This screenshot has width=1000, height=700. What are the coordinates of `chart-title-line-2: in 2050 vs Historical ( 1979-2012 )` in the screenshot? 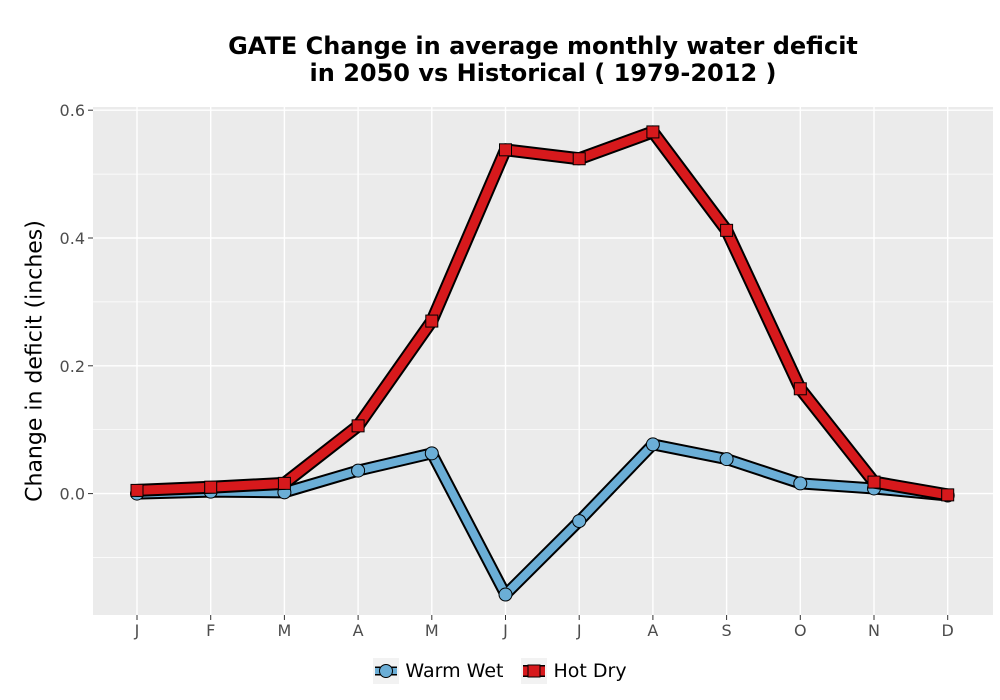 It's located at (543, 73).